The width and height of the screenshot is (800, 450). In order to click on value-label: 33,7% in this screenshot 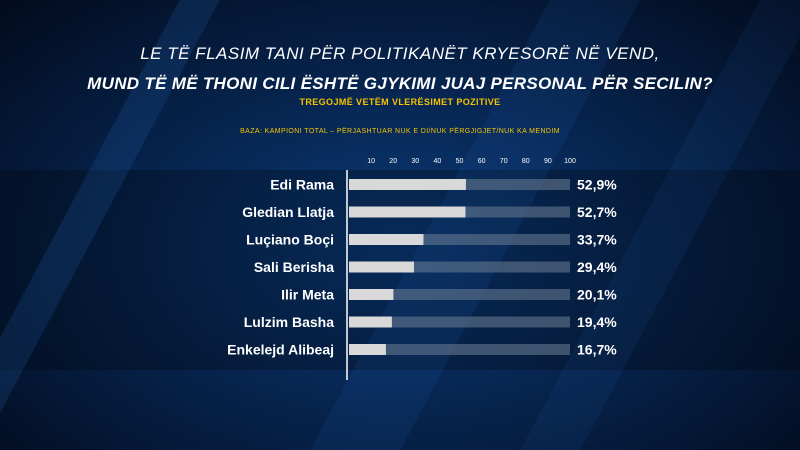, I will do `click(597, 240)`.